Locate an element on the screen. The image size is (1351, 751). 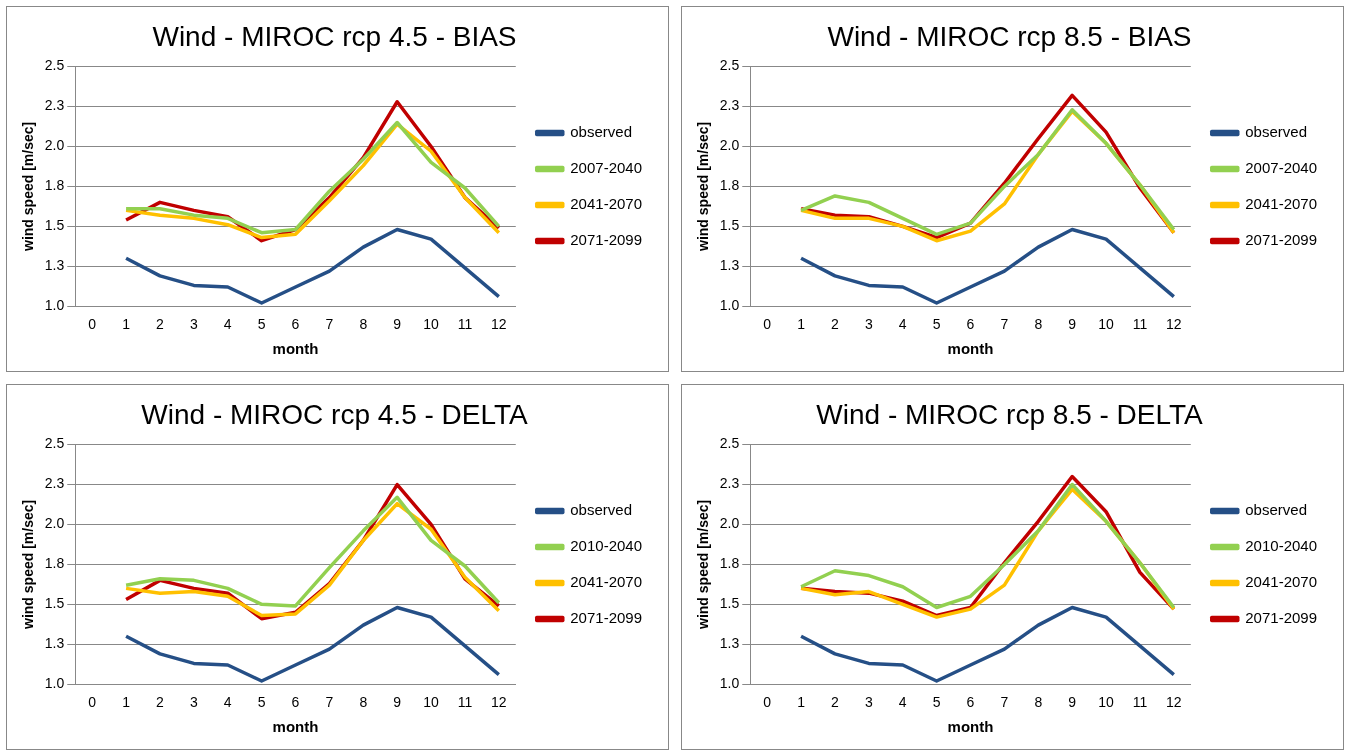
chart-title: Wind - MIROC rcp 4.5 - BIAS is located at coordinates (334, 36).